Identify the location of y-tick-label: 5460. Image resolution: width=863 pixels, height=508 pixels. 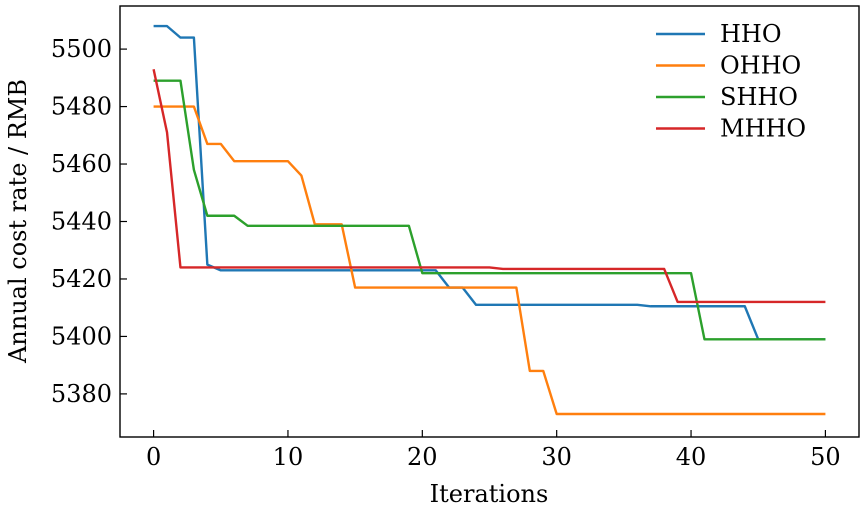
(81, 164).